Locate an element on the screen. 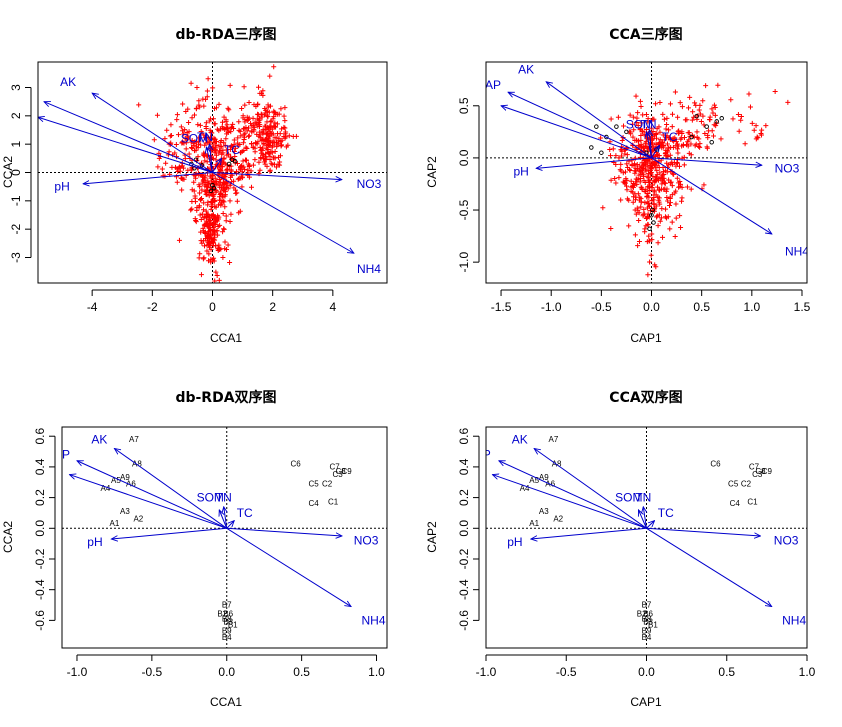 The image size is (842, 727). site-label: B9 is located at coordinates (227, 631).